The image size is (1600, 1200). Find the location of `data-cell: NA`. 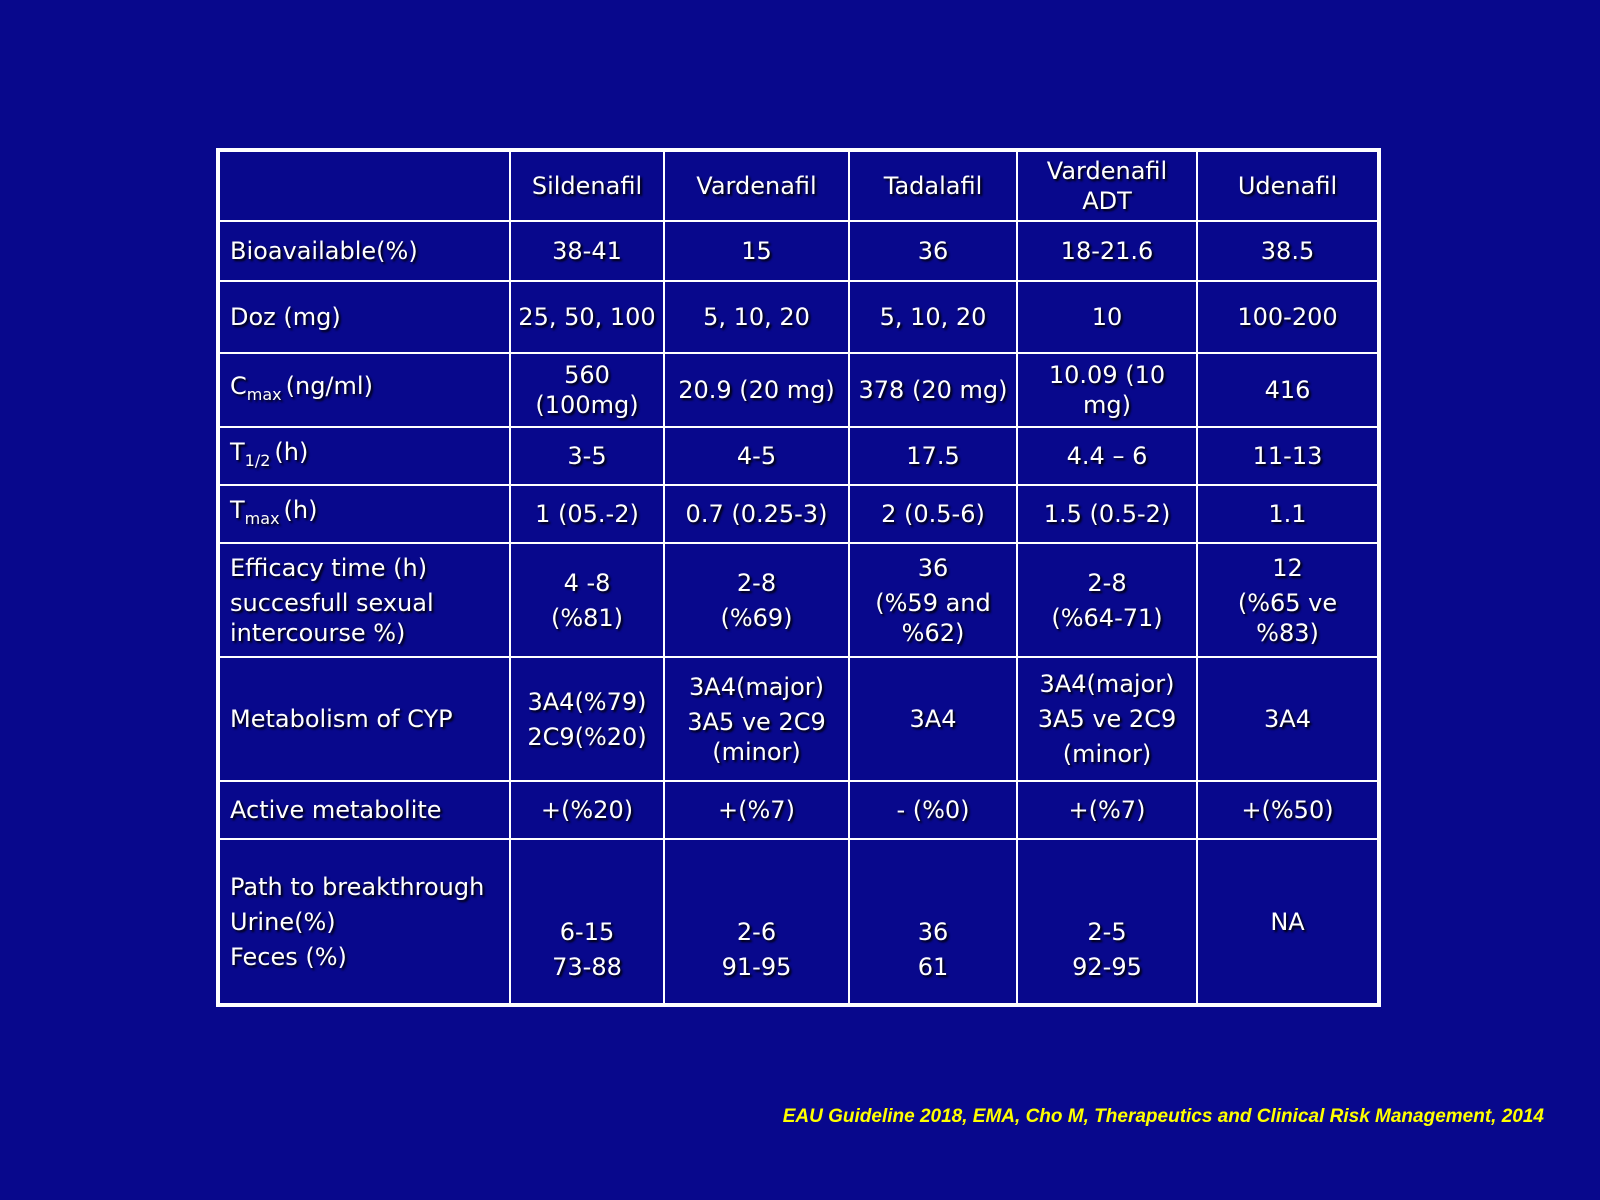

data-cell: NA is located at coordinates (1288, 922).